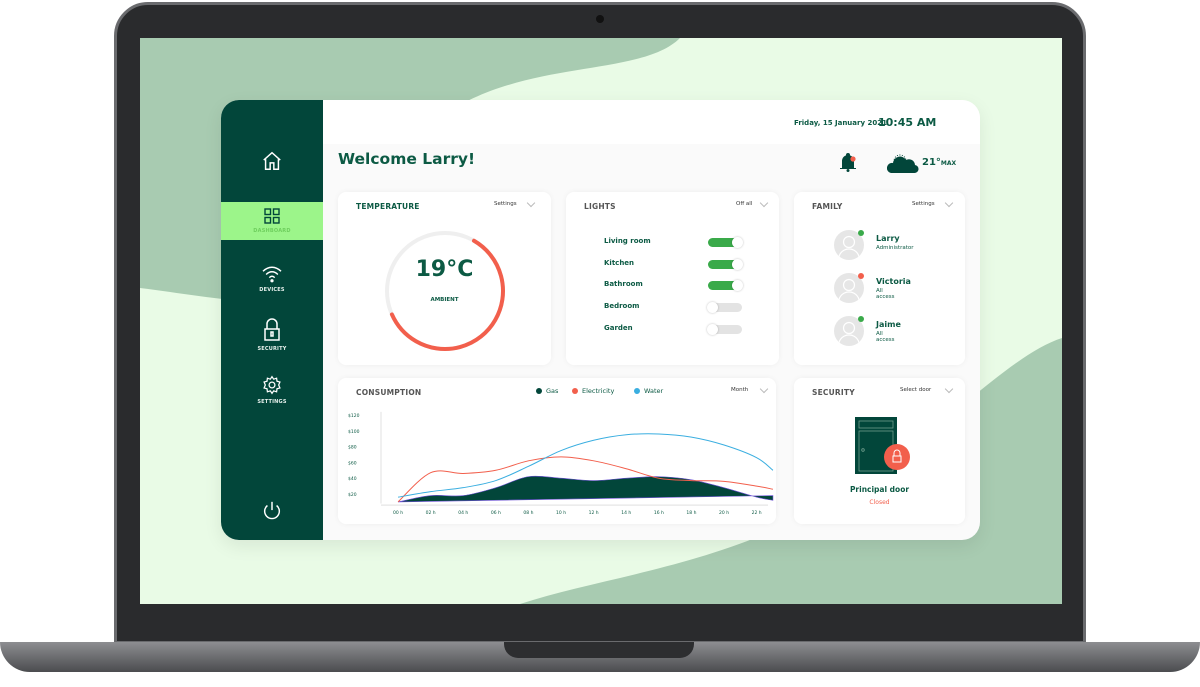 This screenshot has height=687, width=1200. I want to click on x-tick-label: 10 h, so click(561, 513).